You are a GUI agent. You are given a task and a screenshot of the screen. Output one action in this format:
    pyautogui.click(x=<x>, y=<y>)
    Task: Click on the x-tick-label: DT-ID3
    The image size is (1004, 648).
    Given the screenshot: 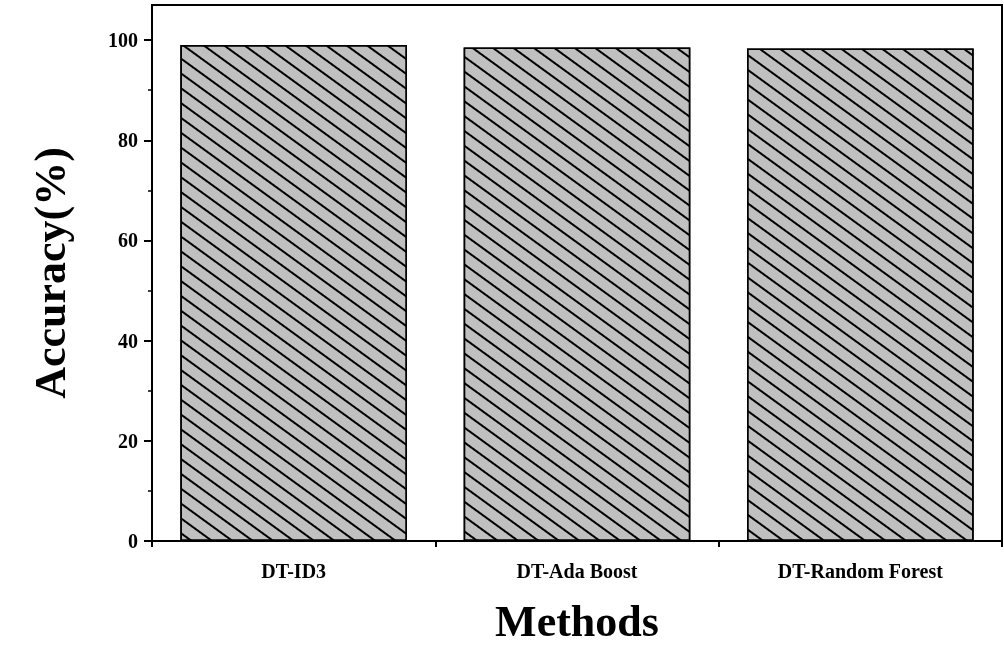 What is the action you would take?
    pyautogui.click(x=294, y=571)
    